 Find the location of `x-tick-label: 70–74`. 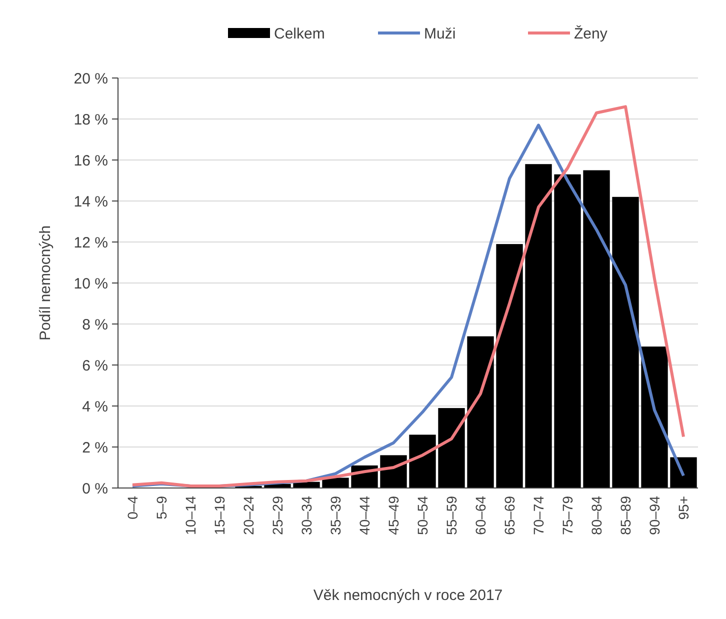

x-tick-label: 70–74 is located at coordinates (538, 515).